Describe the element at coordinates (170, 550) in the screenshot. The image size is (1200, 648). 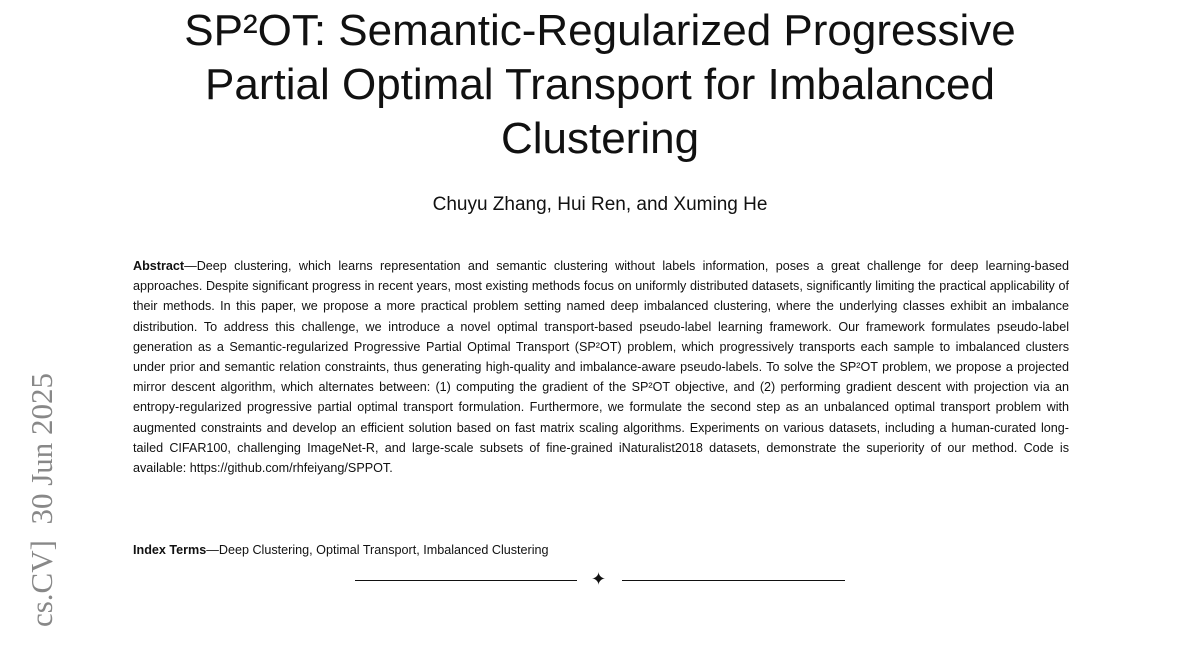
I see `index-terms-label: Index Terms` at that location.